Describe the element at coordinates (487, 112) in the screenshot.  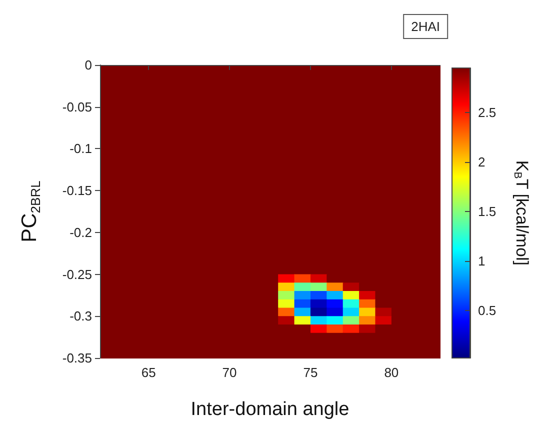
I see `color-bar-label: 2.5` at that location.